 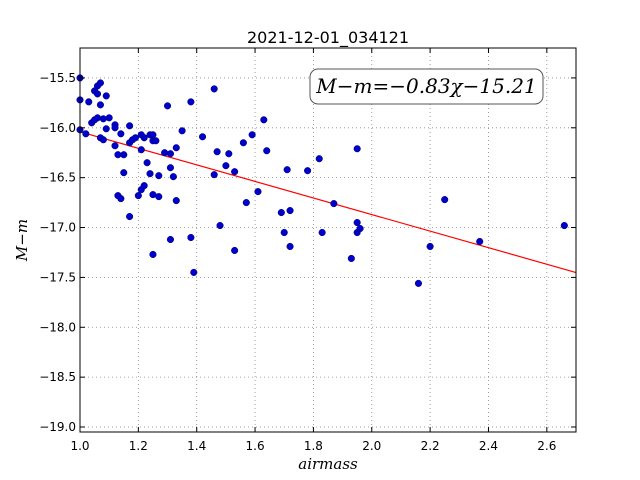 What do you see at coordinates (57, 327) in the screenshot?
I see `y-tick-label: −18.0` at bounding box center [57, 327].